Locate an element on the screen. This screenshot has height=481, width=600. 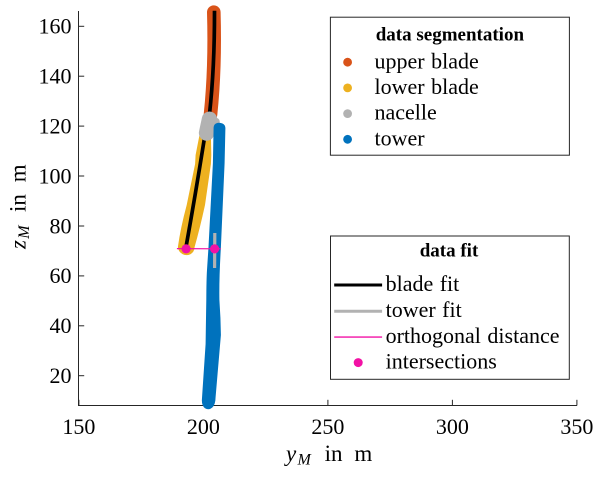
svg-text: 100 is located at coordinates (55, 175).